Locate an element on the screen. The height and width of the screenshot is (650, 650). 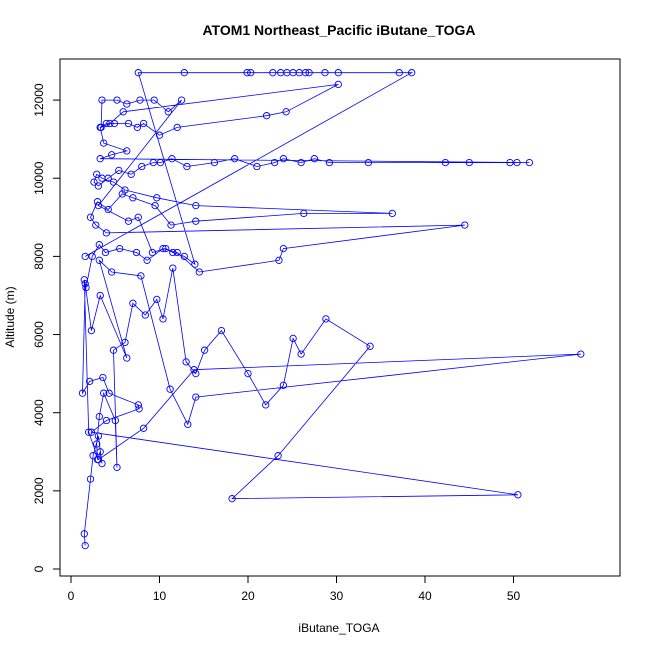
y-axis: 0 2000 4000 6000 8000 10000 12000 is located at coordinates (46, 327).